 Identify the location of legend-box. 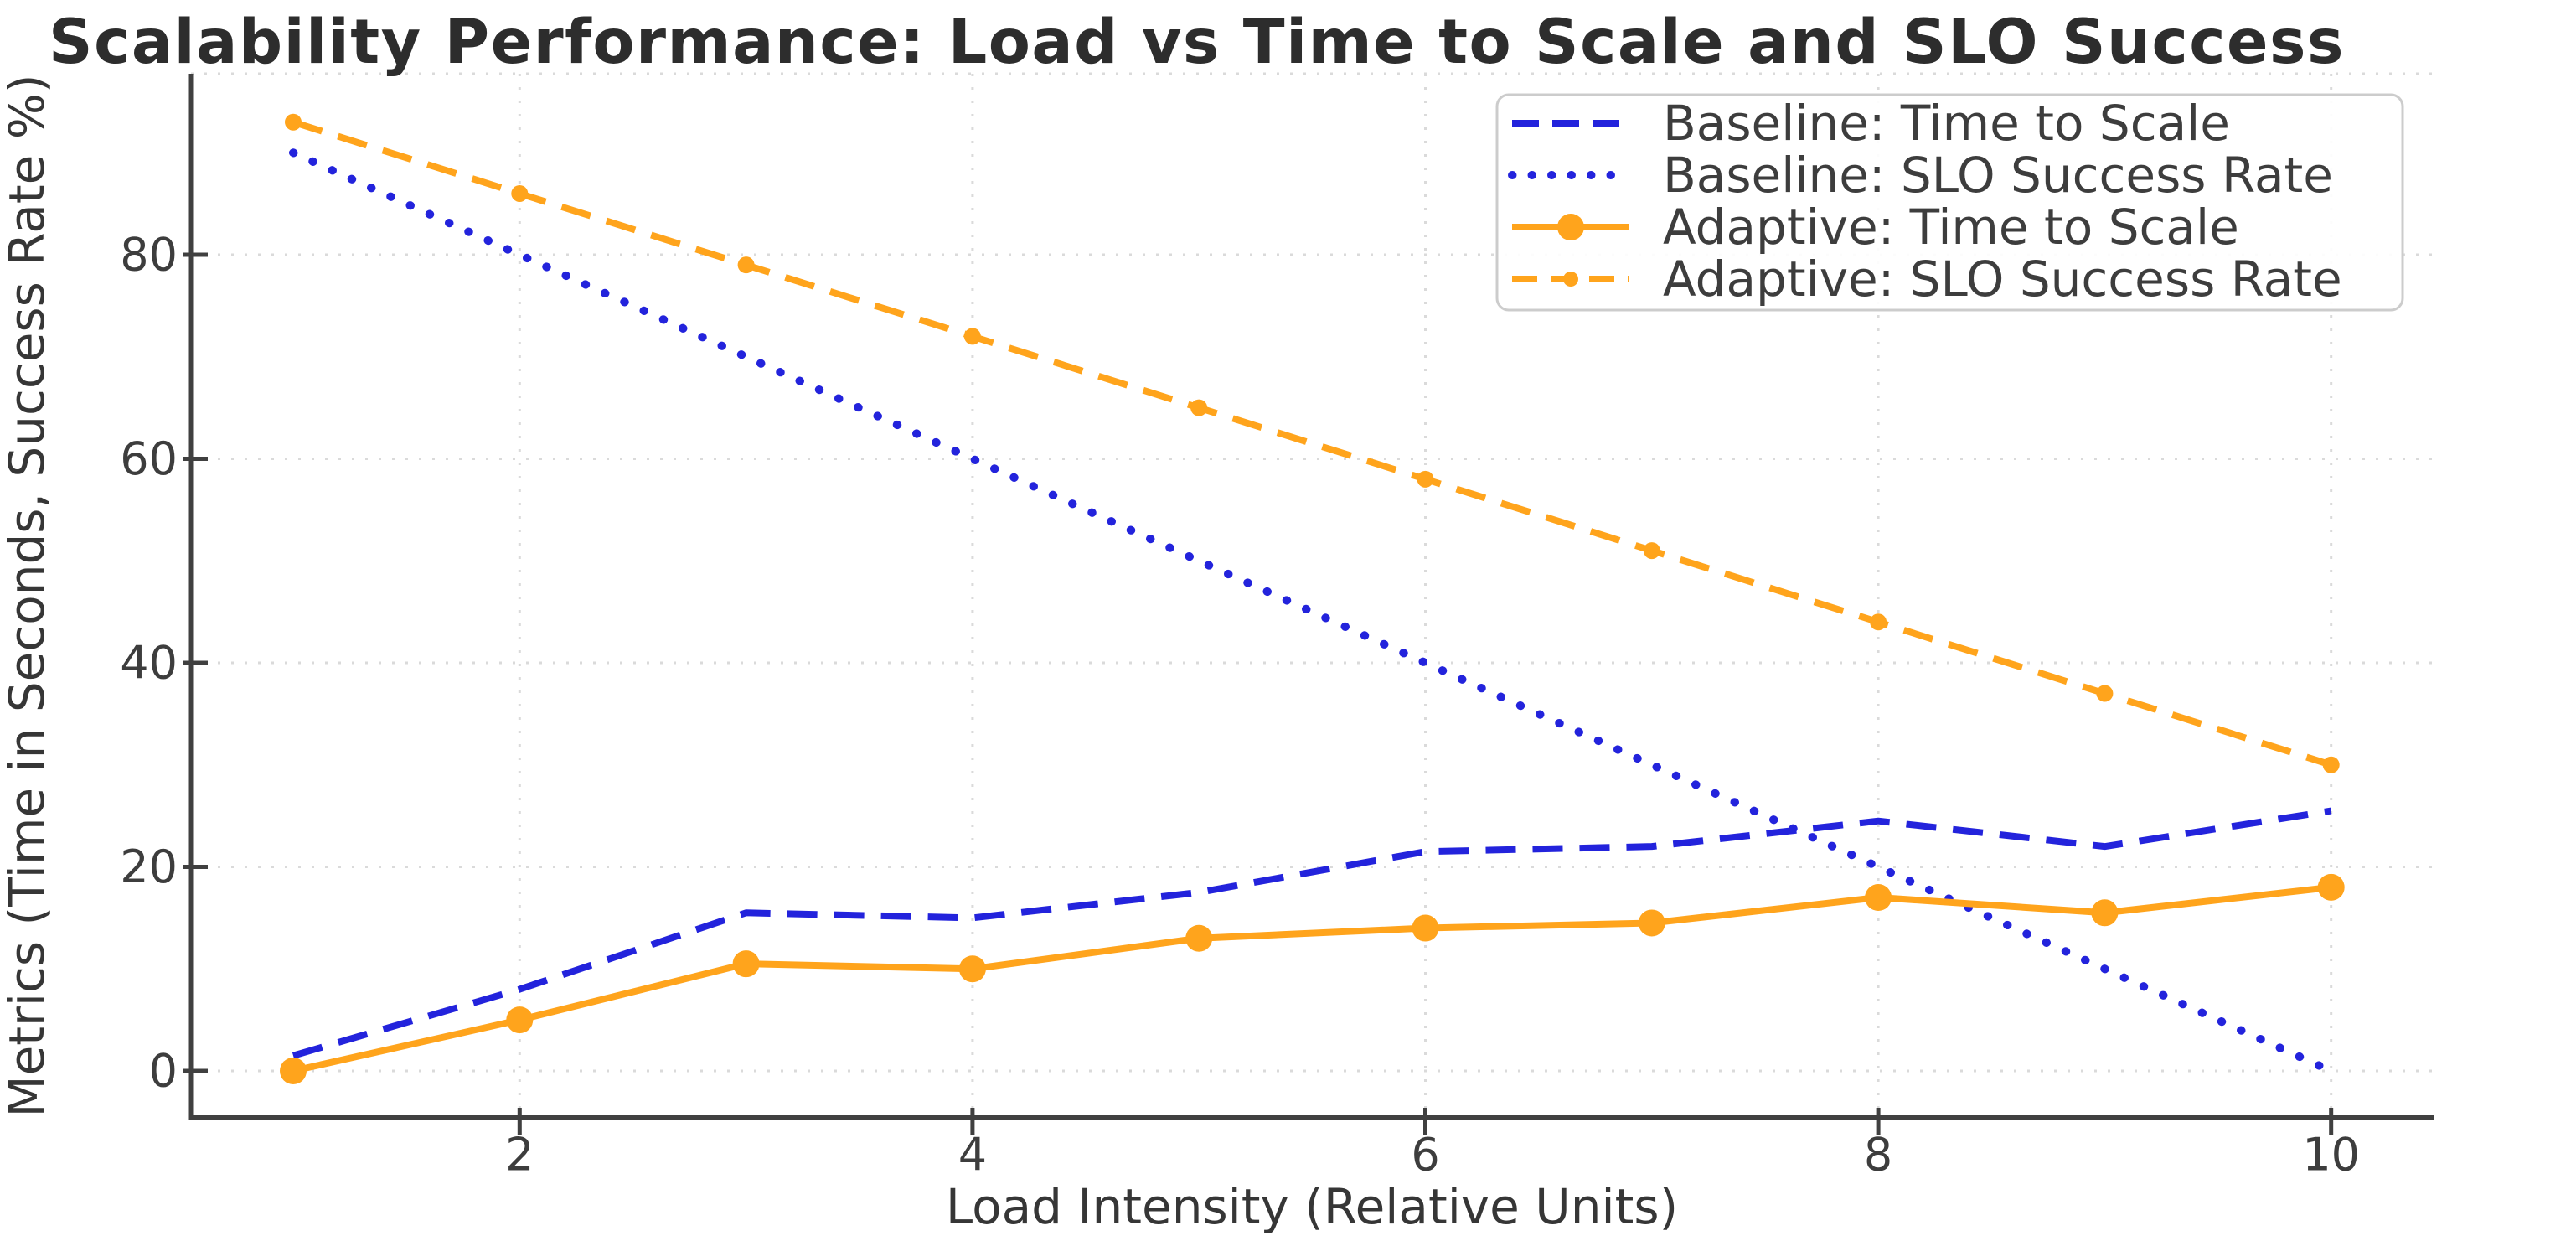
(1949, 202).